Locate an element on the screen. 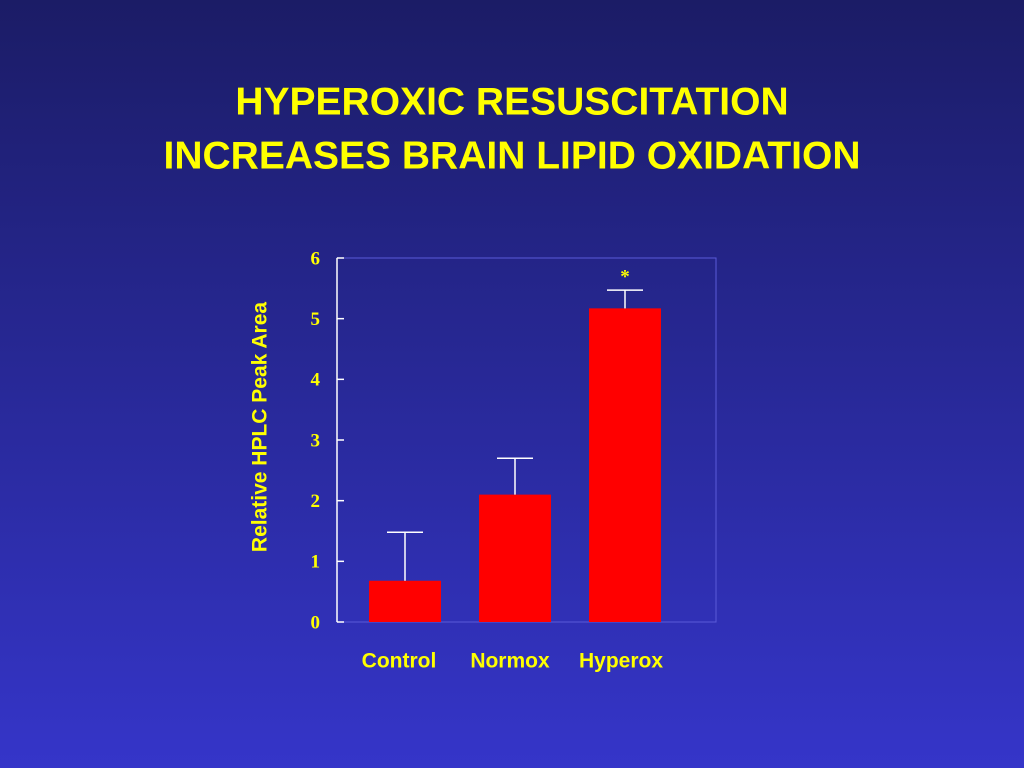  annotation: * is located at coordinates (625, 277).